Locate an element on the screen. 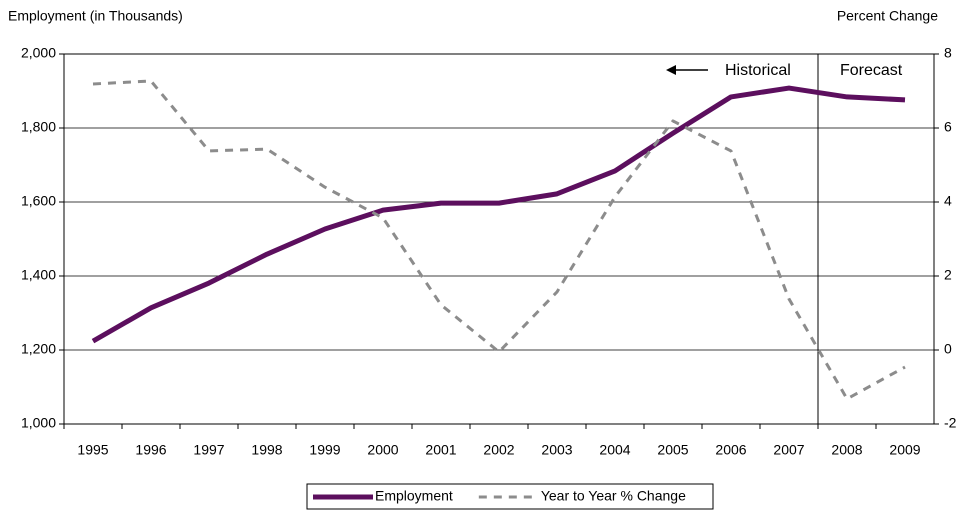 The image size is (966, 516). x-tick-label: 2007 is located at coordinates (788, 450).